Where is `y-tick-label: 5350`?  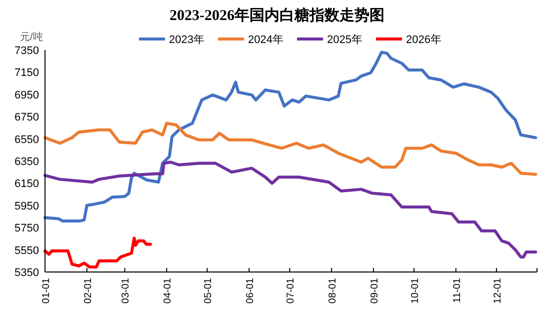 y-tick-label: 5350 is located at coordinates (26, 273).